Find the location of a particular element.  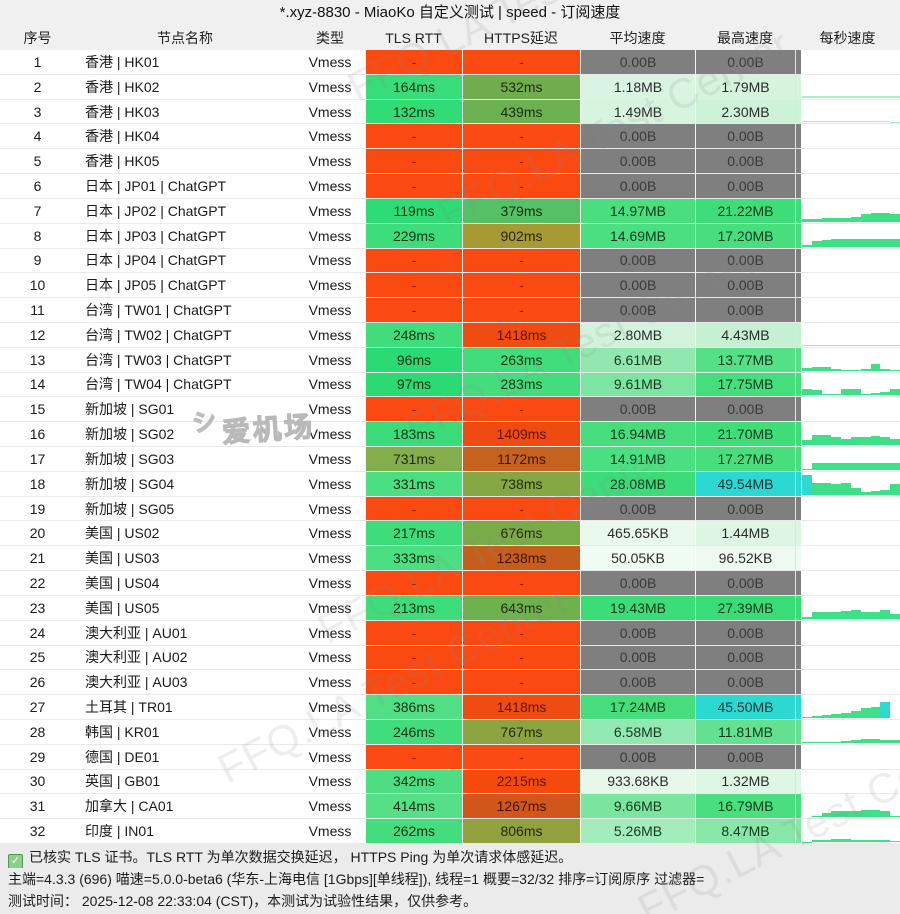

node-name-cell: 日本 | JP03 | ChatGPT is located at coordinates (156, 235).